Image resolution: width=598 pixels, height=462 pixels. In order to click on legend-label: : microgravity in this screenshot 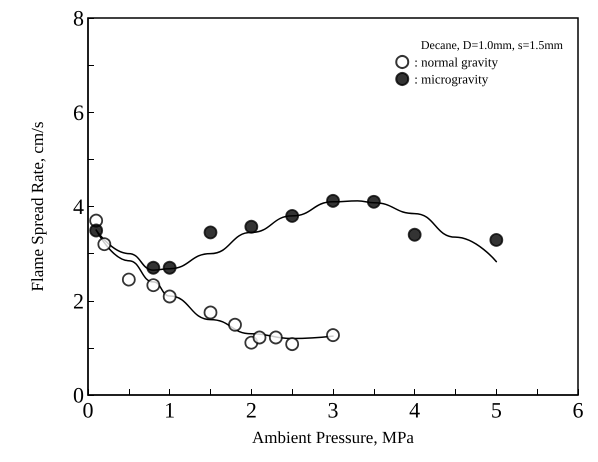, I will do `click(451, 79)`.